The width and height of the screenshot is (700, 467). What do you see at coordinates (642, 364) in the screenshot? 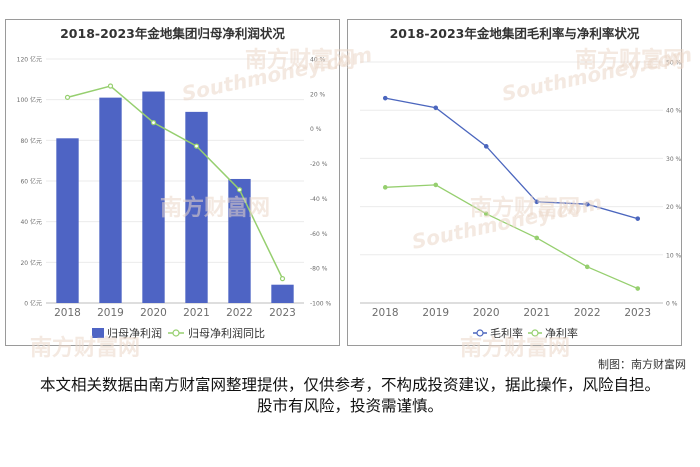
I see `chart-credit: 制图：南方财富网` at bounding box center [642, 364].